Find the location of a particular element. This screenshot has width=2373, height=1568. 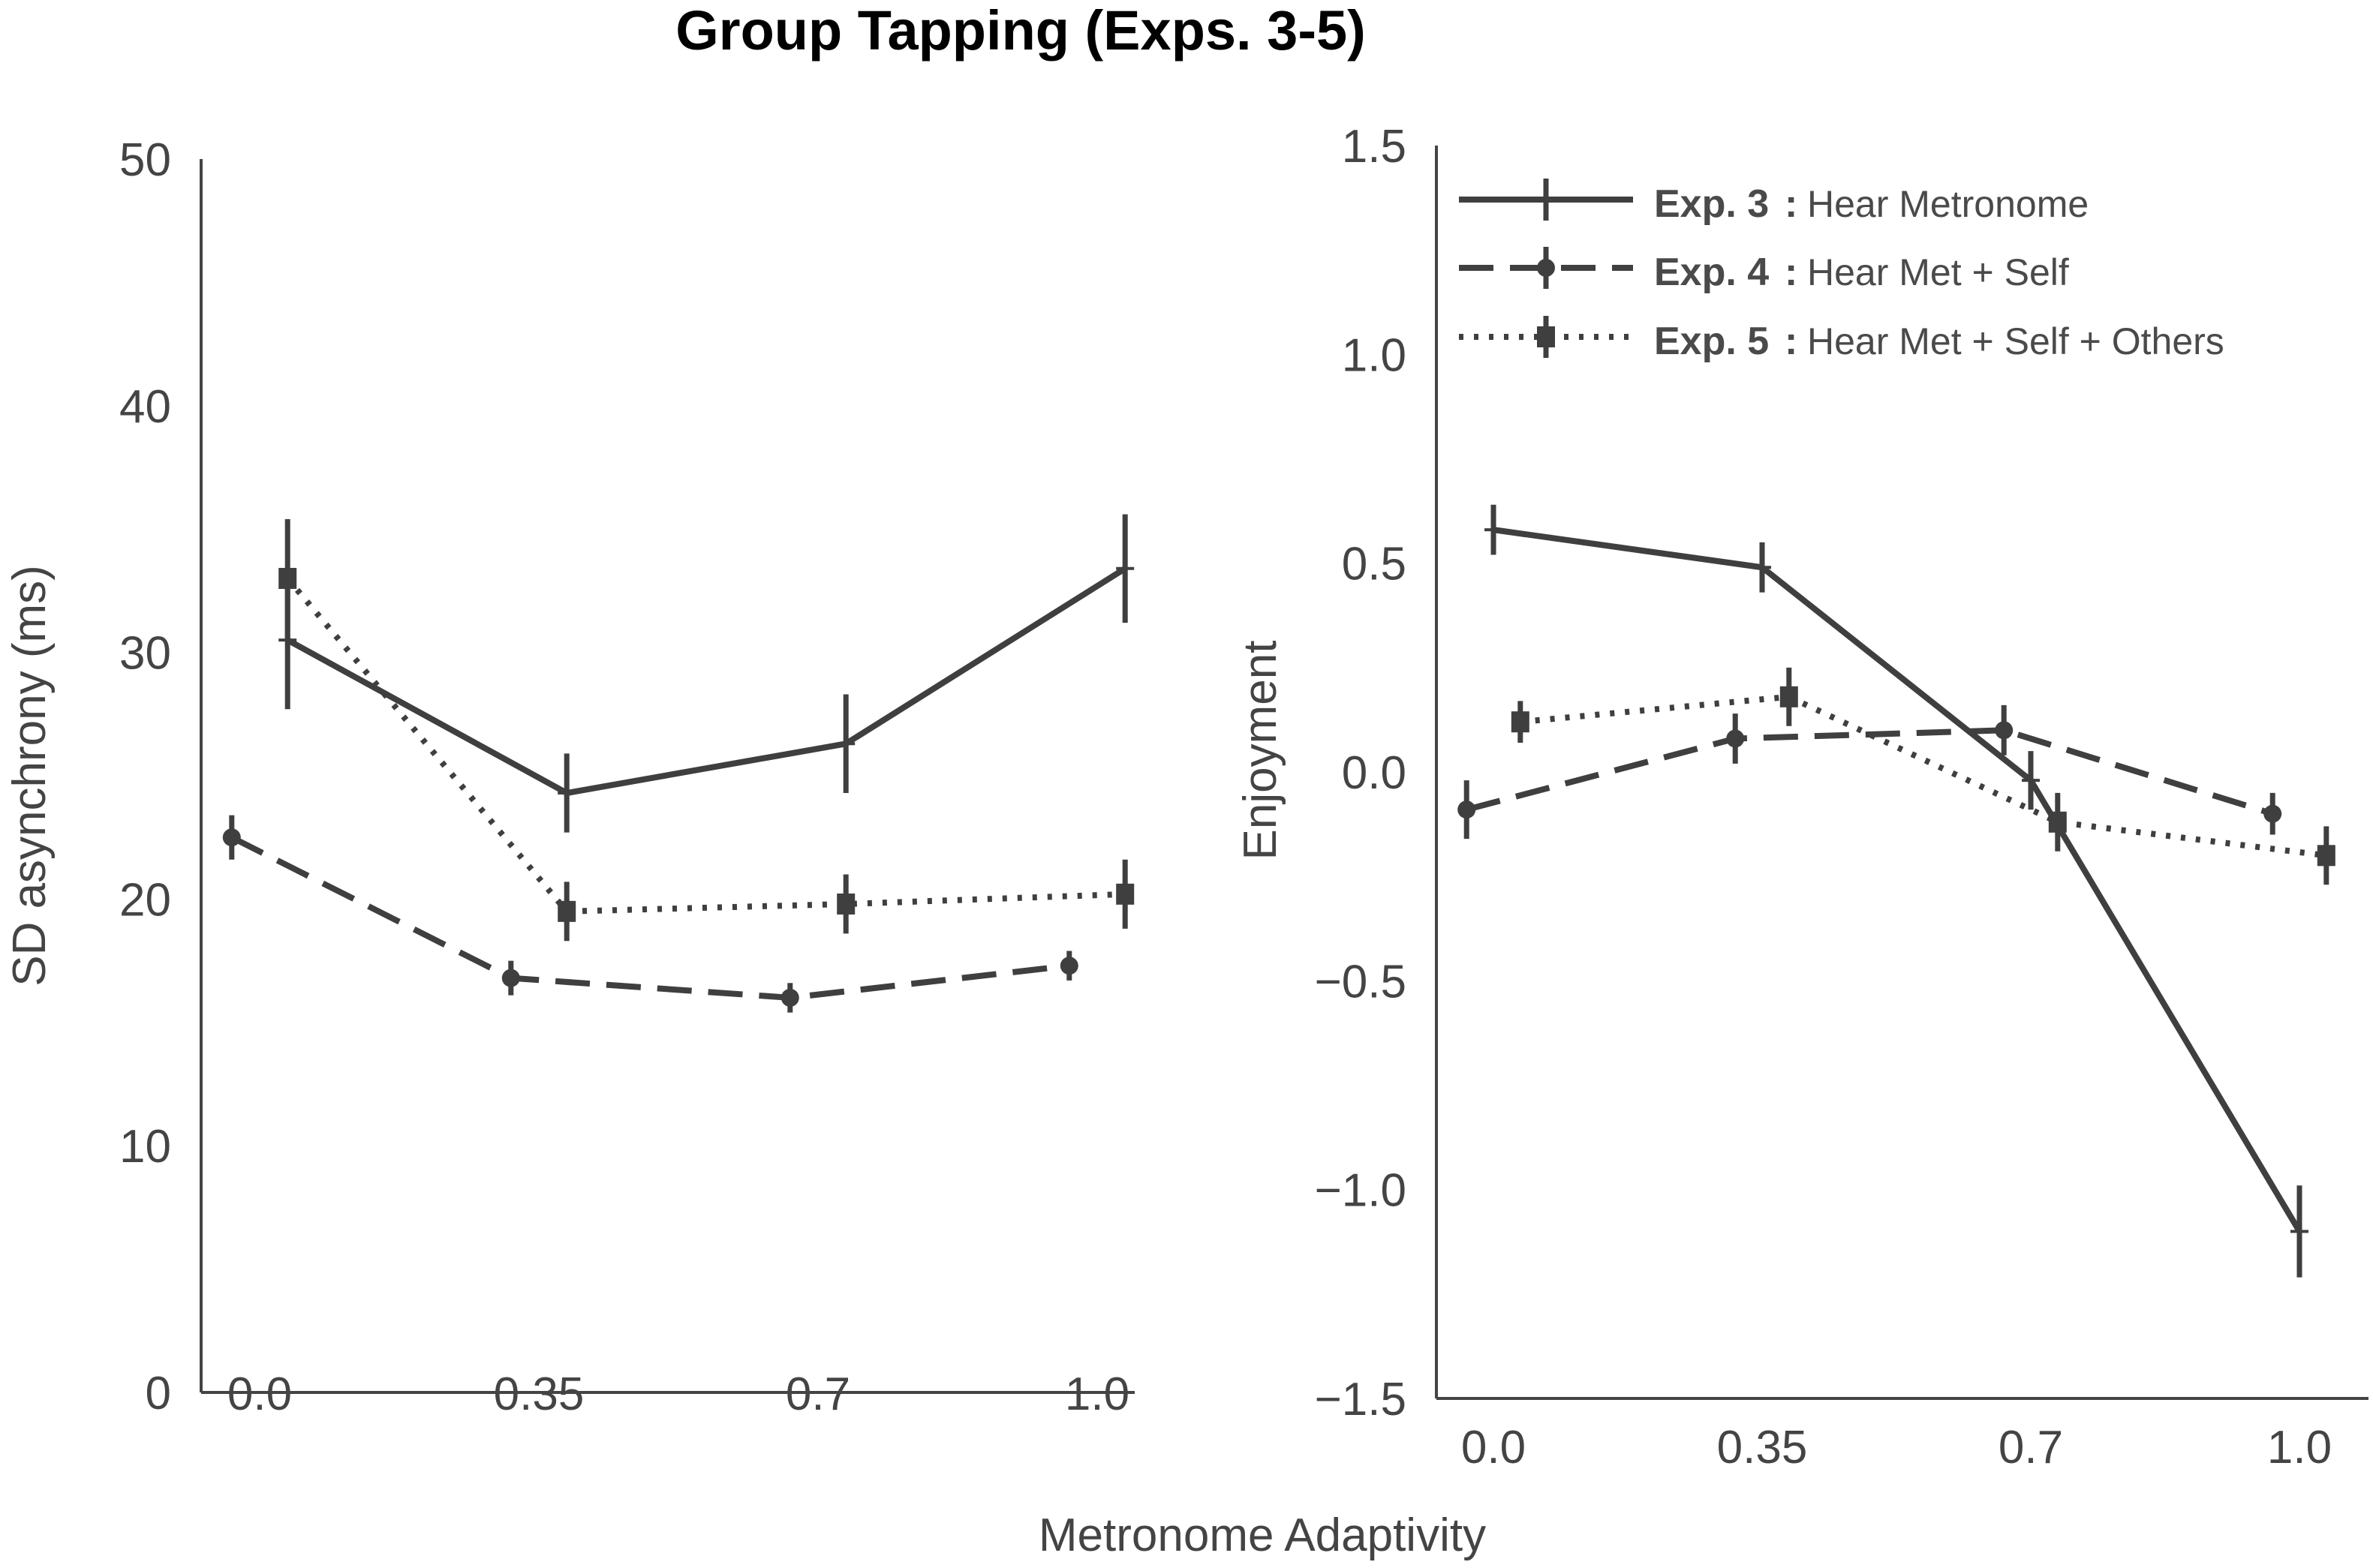

chart-title: Group Tapping (Exps. 3-5) is located at coordinates (1021, 31).